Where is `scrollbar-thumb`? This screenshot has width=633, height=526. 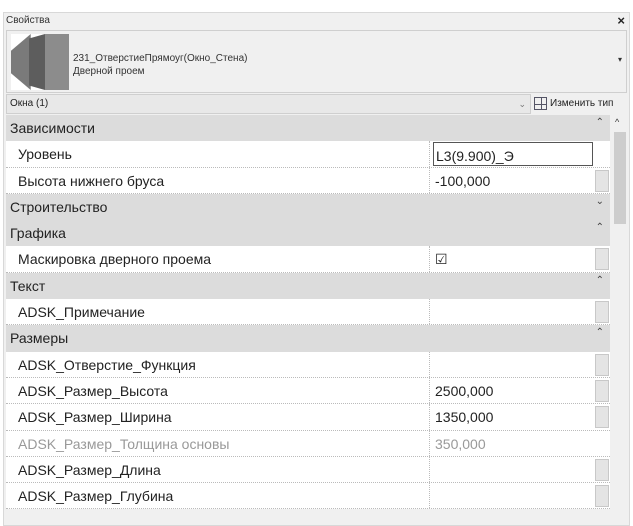 scrollbar-thumb is located at coordinates (620, 178).